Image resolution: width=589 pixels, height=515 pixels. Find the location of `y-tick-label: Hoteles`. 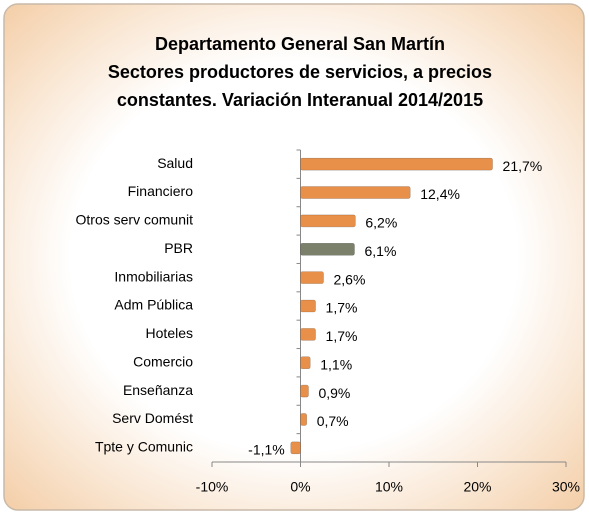

y-tick-label: Hoteles is located at coordinates (169, 333).